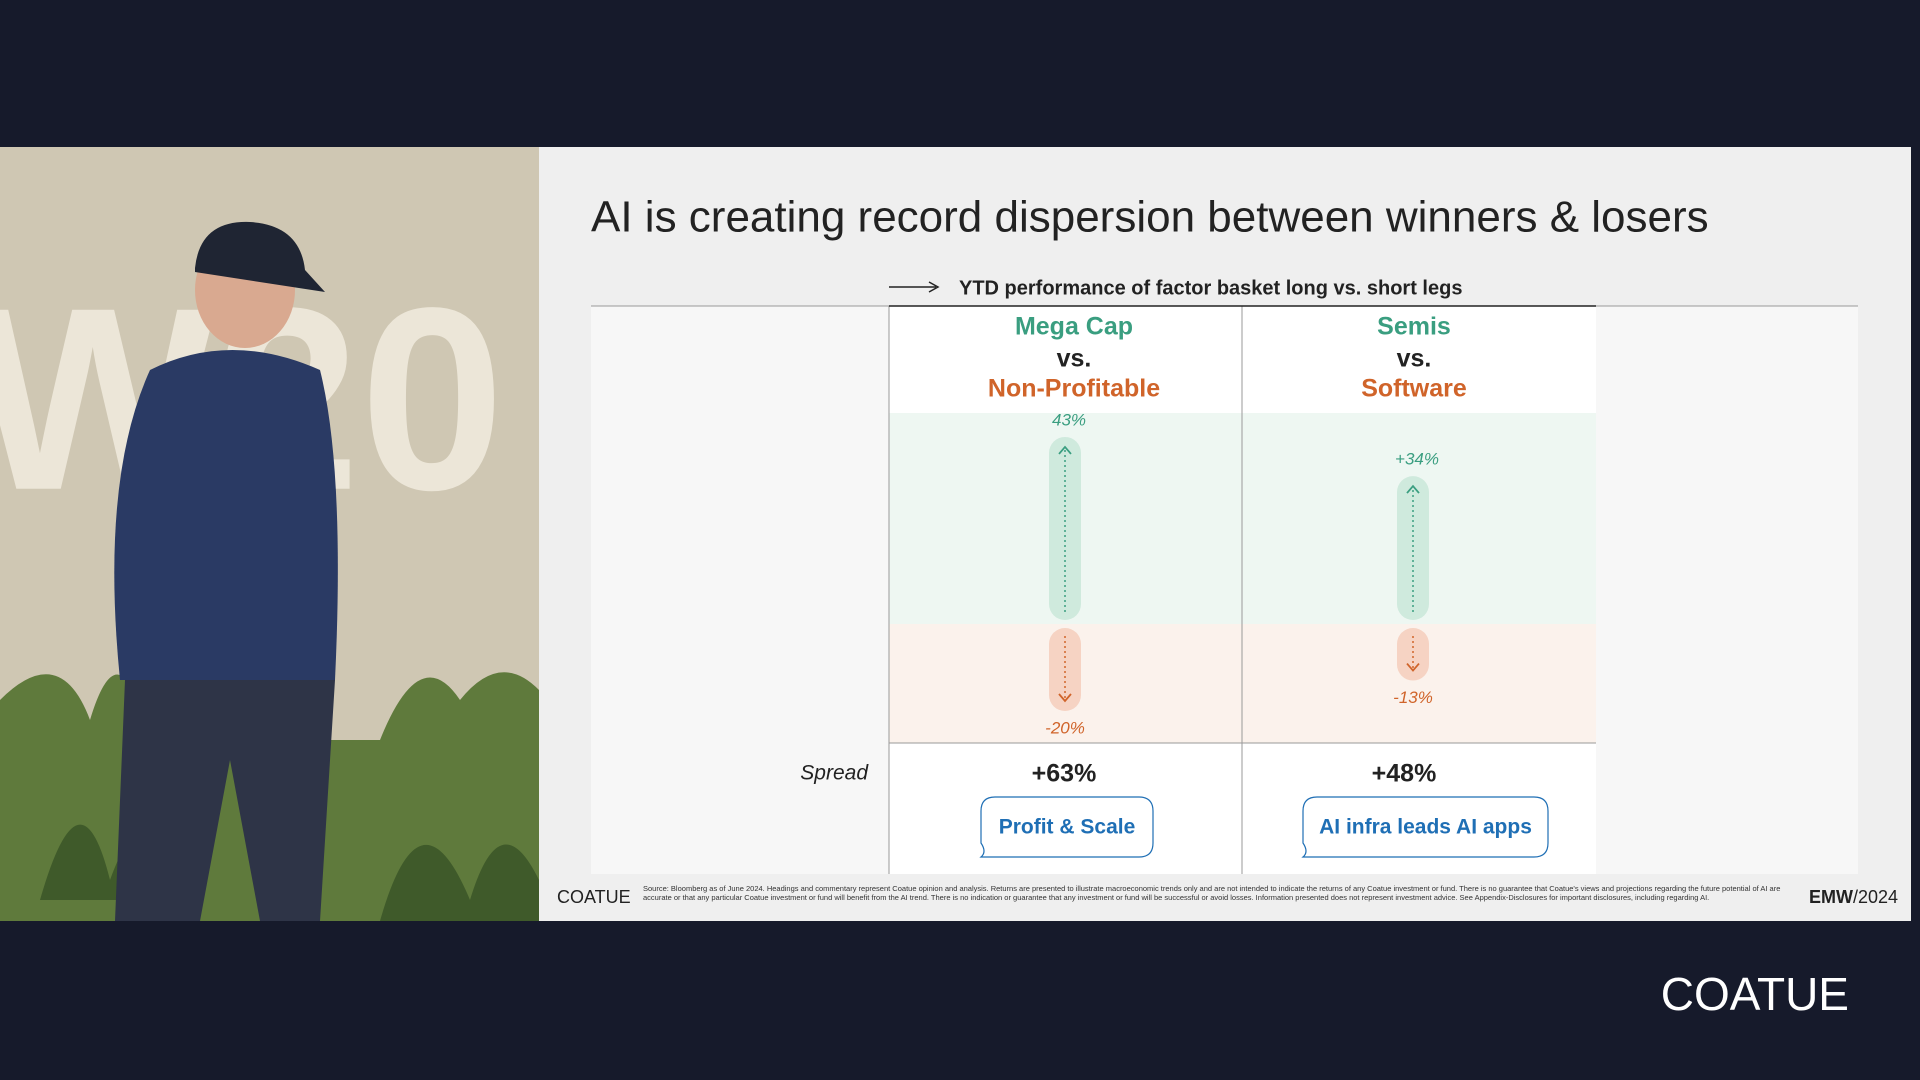 The height and width of the screenshot is (1080, 1920). Describe the element at coordinates (1069, 419) in the screenshot. I see `long-value-label: 43%` at that location.